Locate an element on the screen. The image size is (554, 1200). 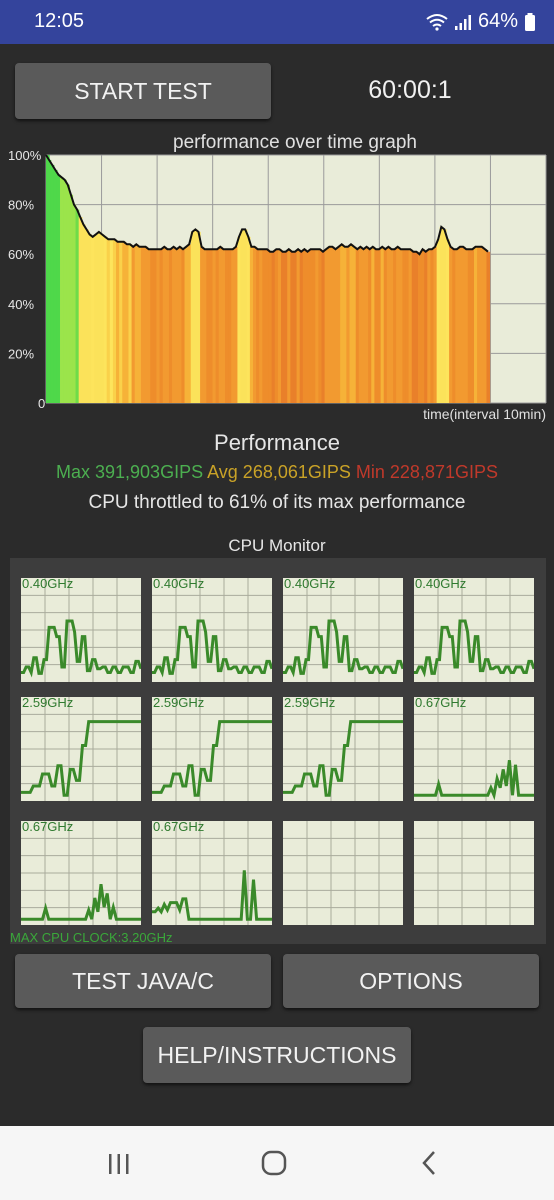
core-frequency-label: 2.59GHz is located at coordinates (48, 702).